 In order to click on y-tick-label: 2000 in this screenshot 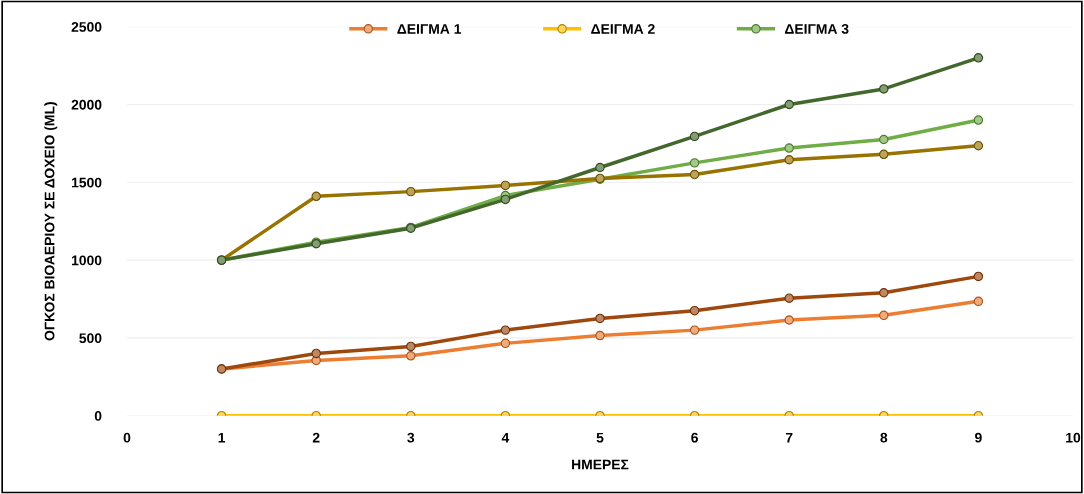, I will do `click(86, 104)`.